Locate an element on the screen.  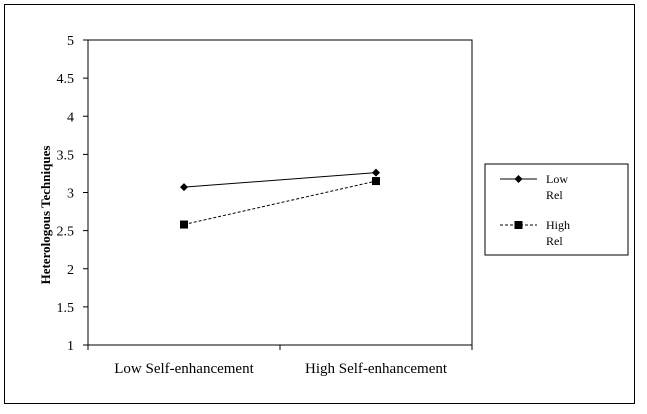
y-tick-label-8: 5 is located at coordinates (70, 41).